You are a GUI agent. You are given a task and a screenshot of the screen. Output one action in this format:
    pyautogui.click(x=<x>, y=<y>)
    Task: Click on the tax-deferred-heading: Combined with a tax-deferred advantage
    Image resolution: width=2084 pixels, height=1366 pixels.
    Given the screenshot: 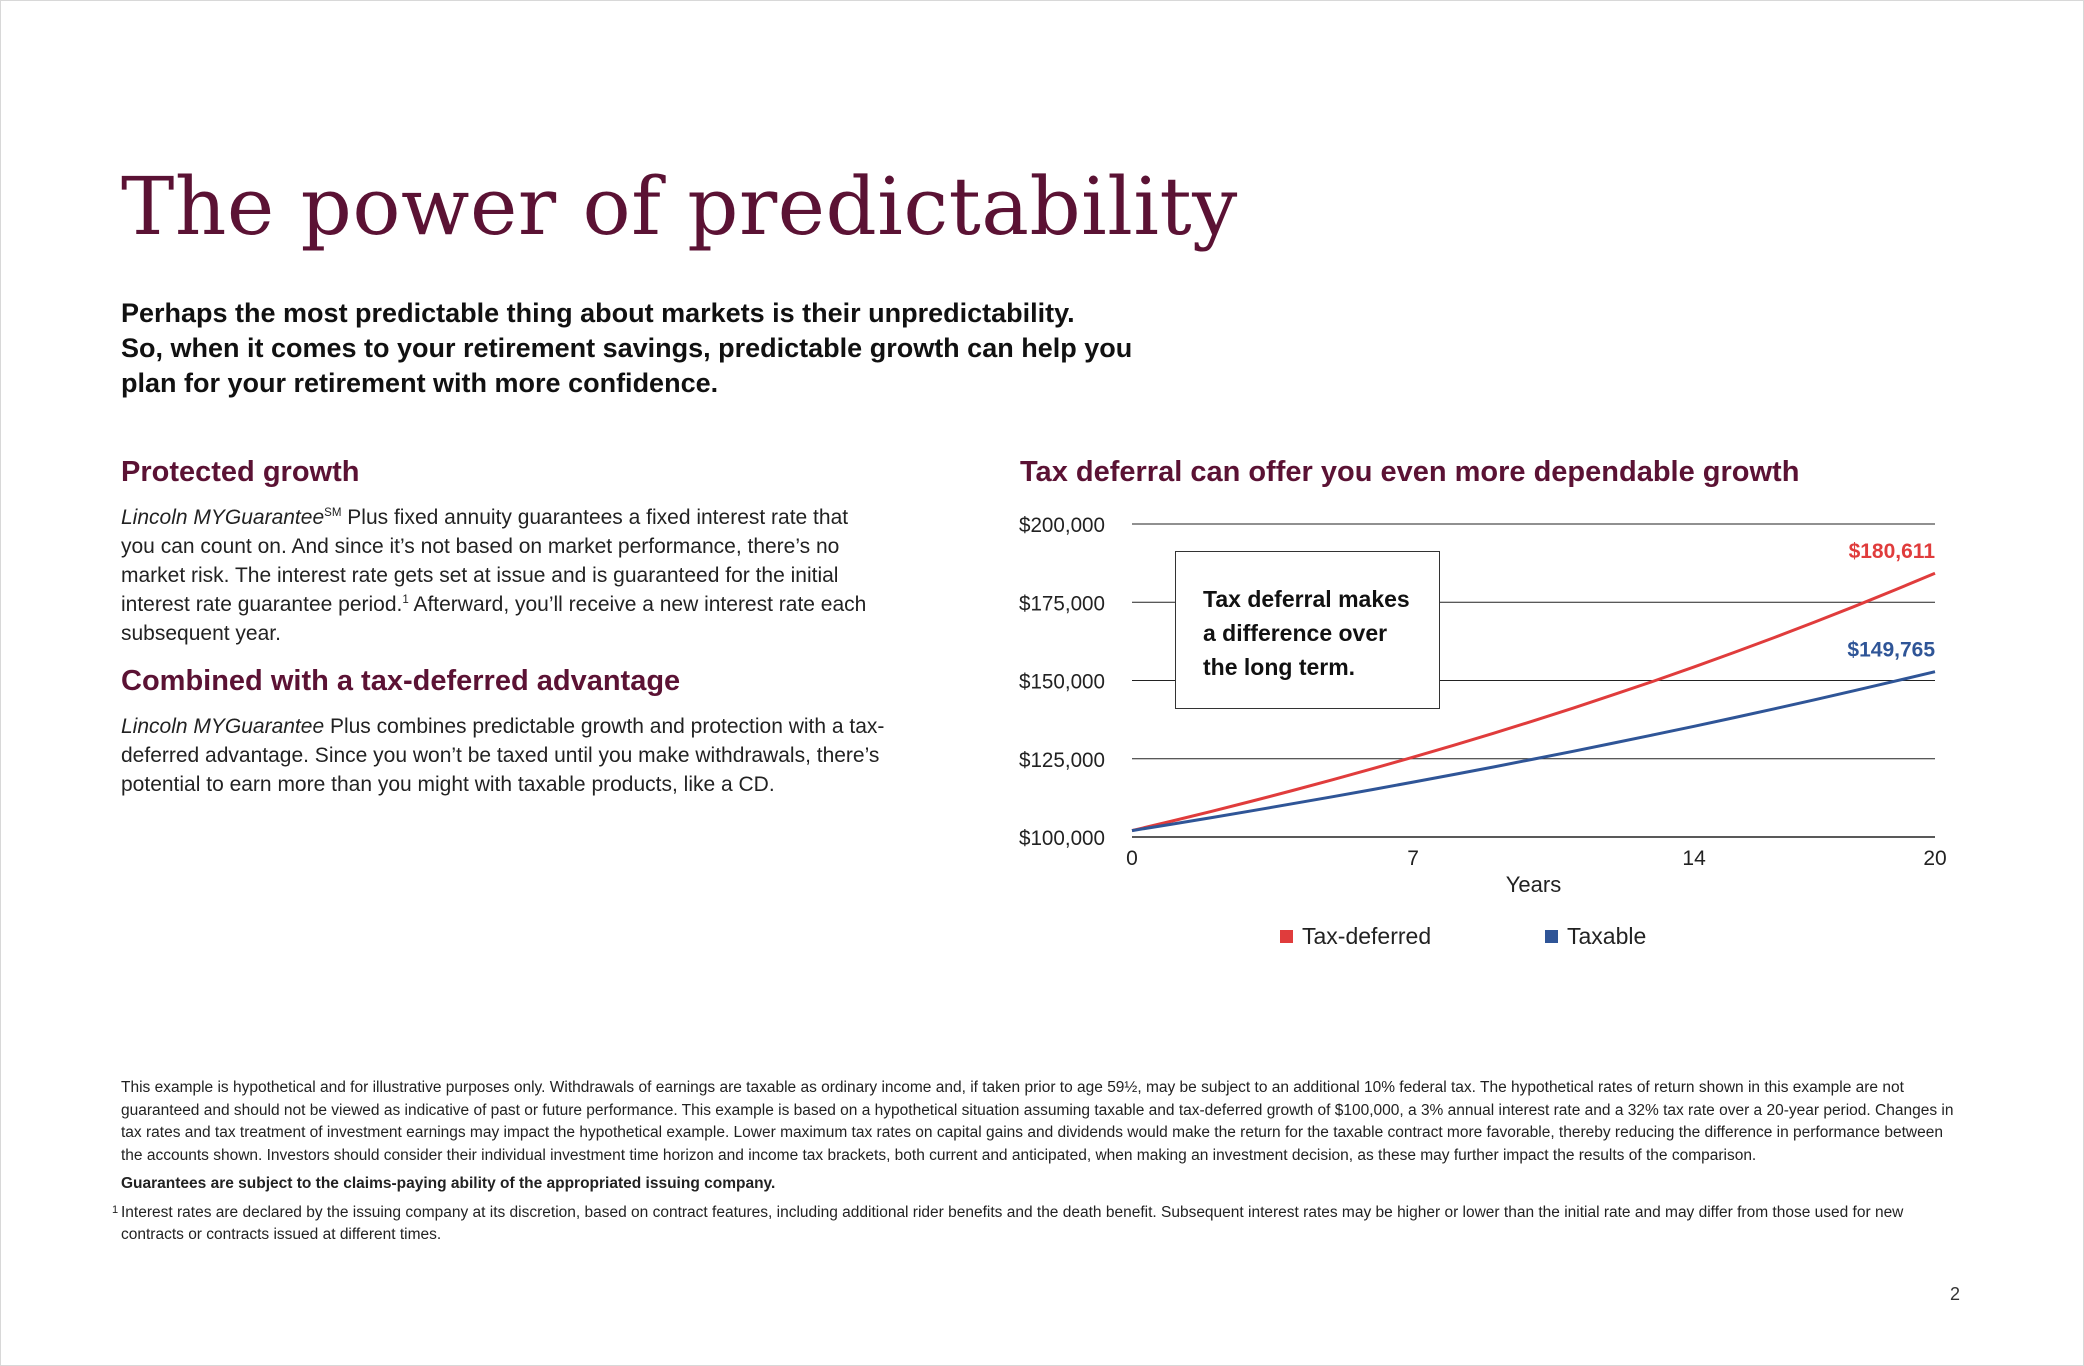 What is the action you would take?
    pyautogui.click(x=401, y=681)
    